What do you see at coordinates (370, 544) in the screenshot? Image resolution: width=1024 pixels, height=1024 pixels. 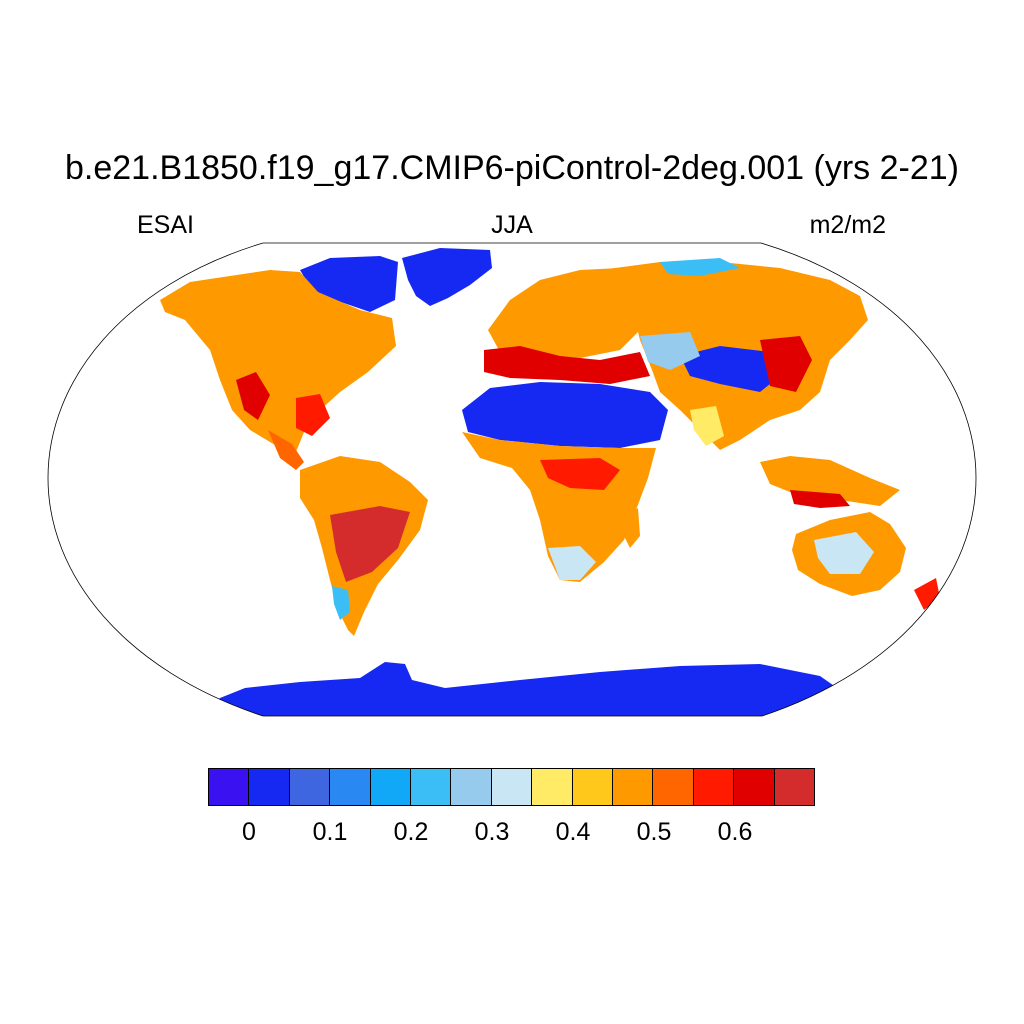 I see `region-south-america-hot` at bounding box center [370, 544].